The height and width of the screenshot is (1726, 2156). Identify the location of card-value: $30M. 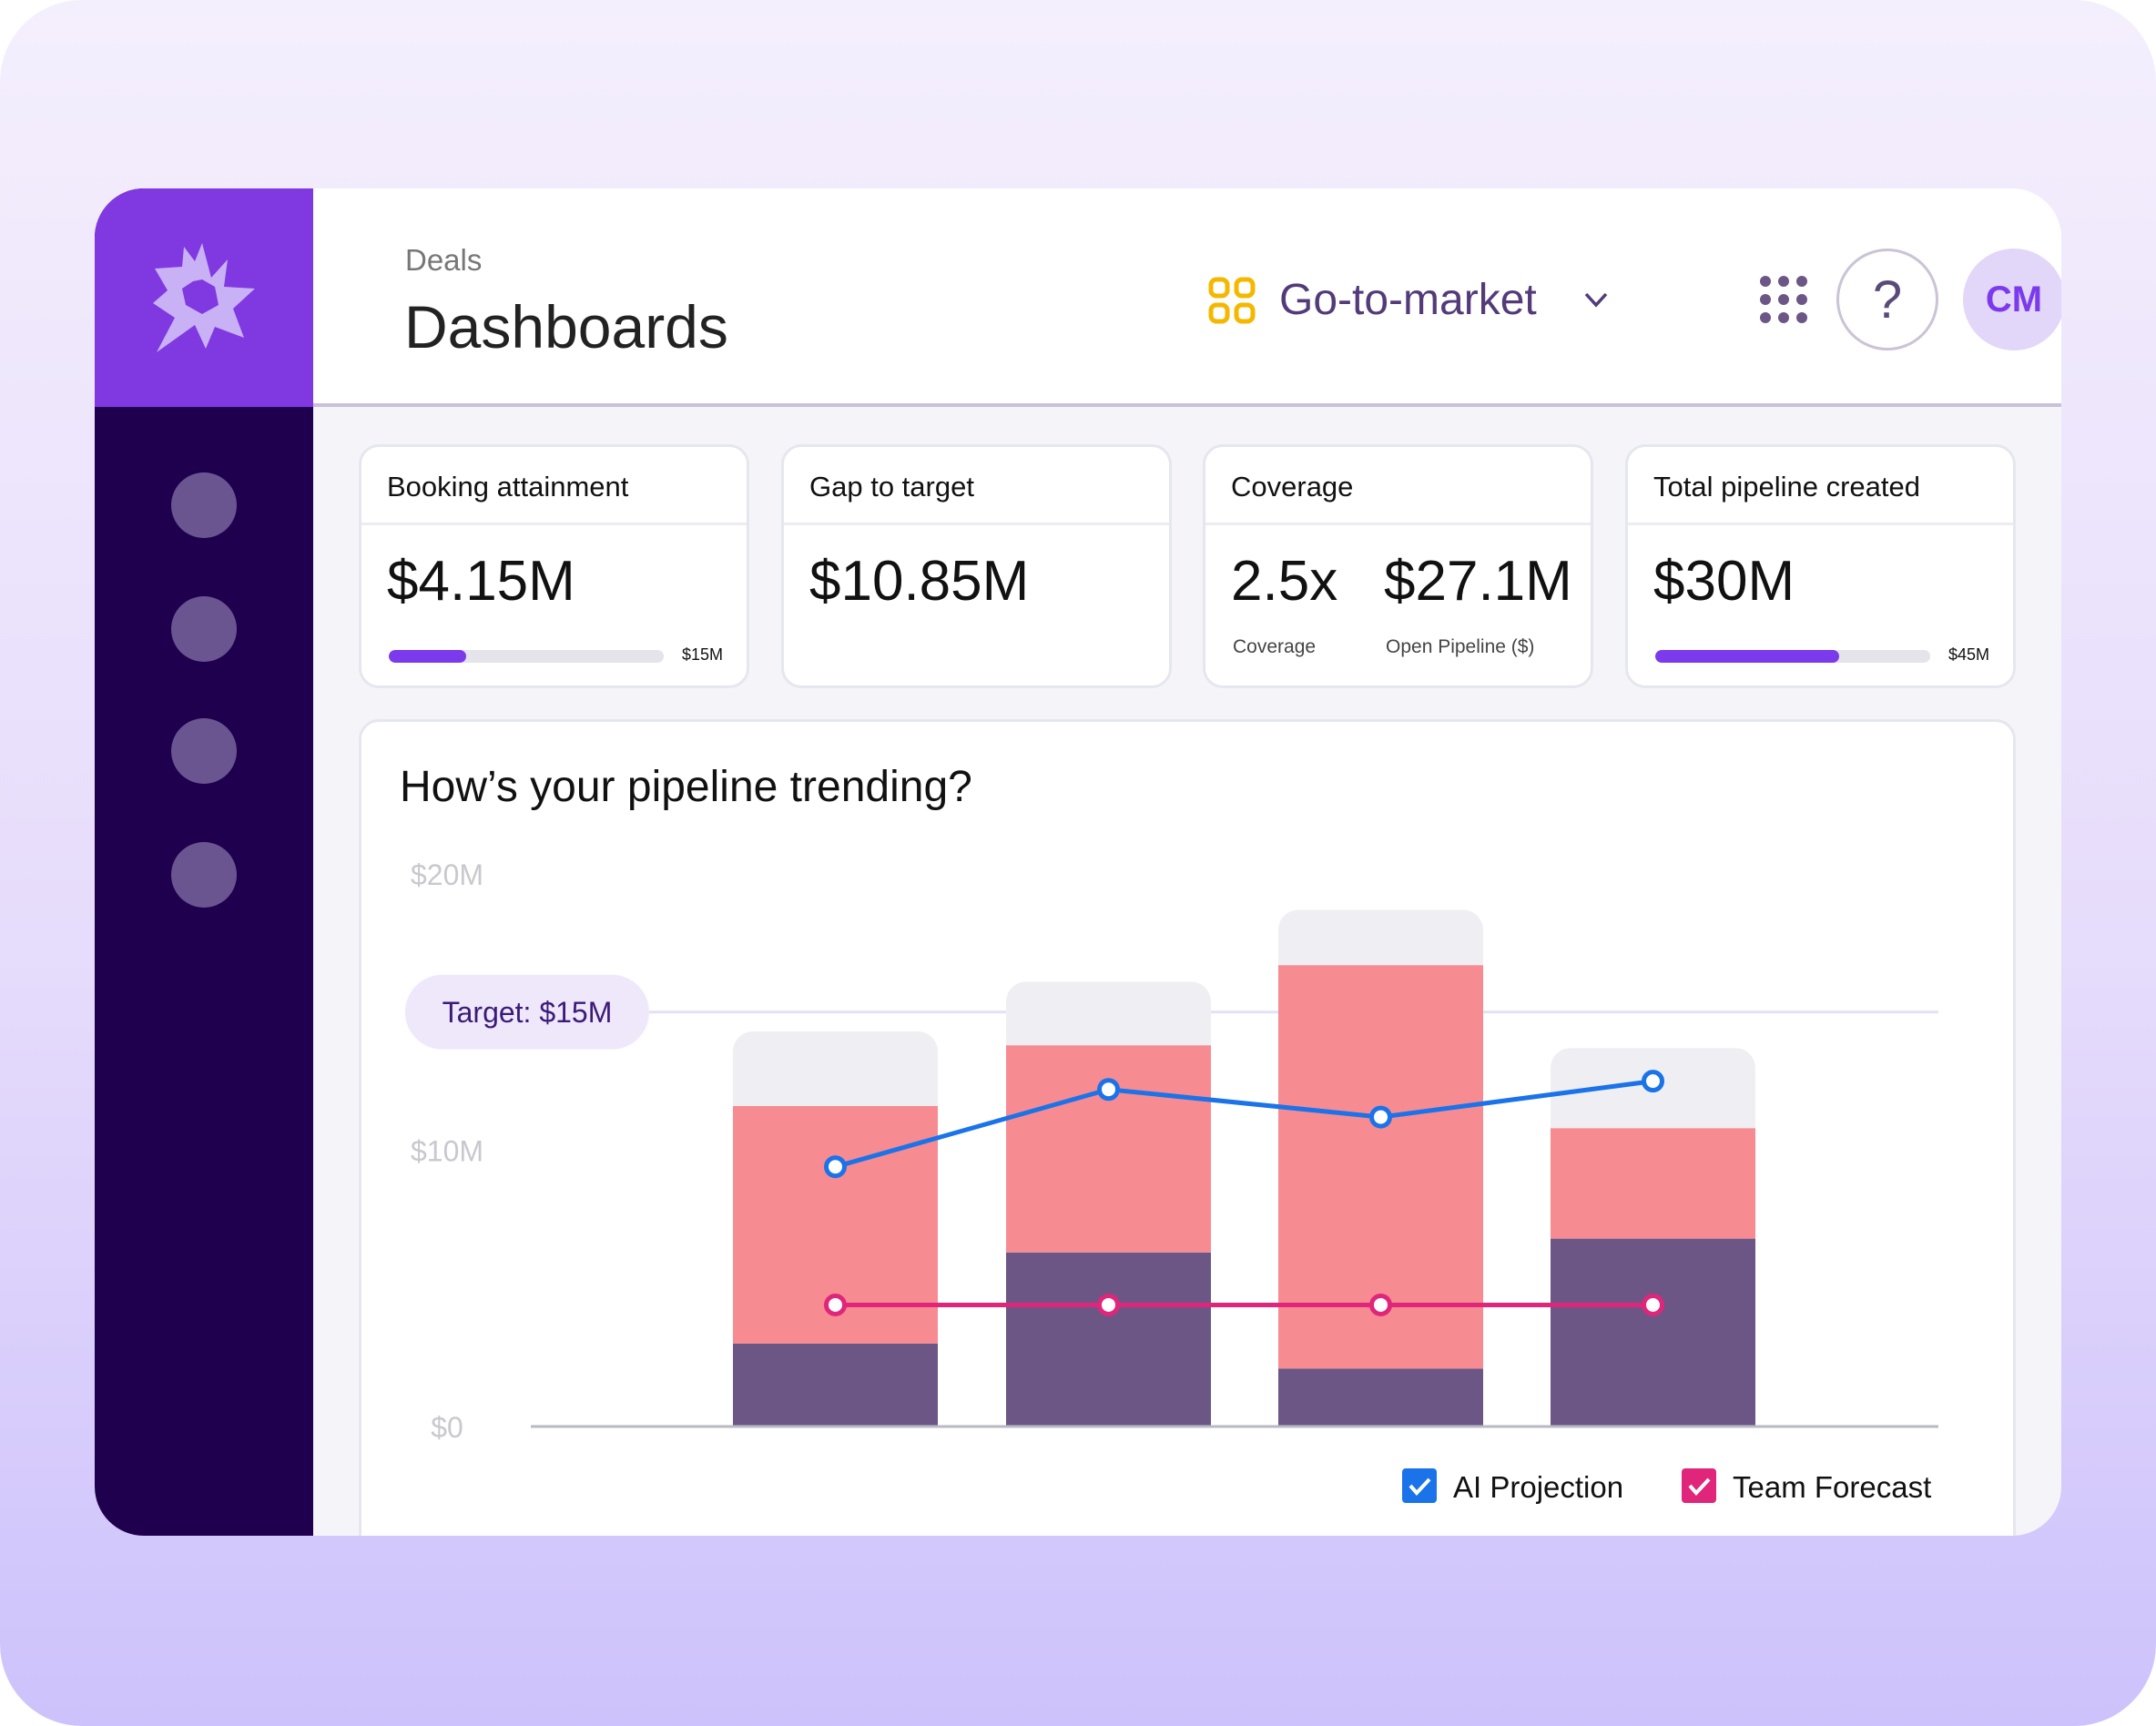
(1724, 581).